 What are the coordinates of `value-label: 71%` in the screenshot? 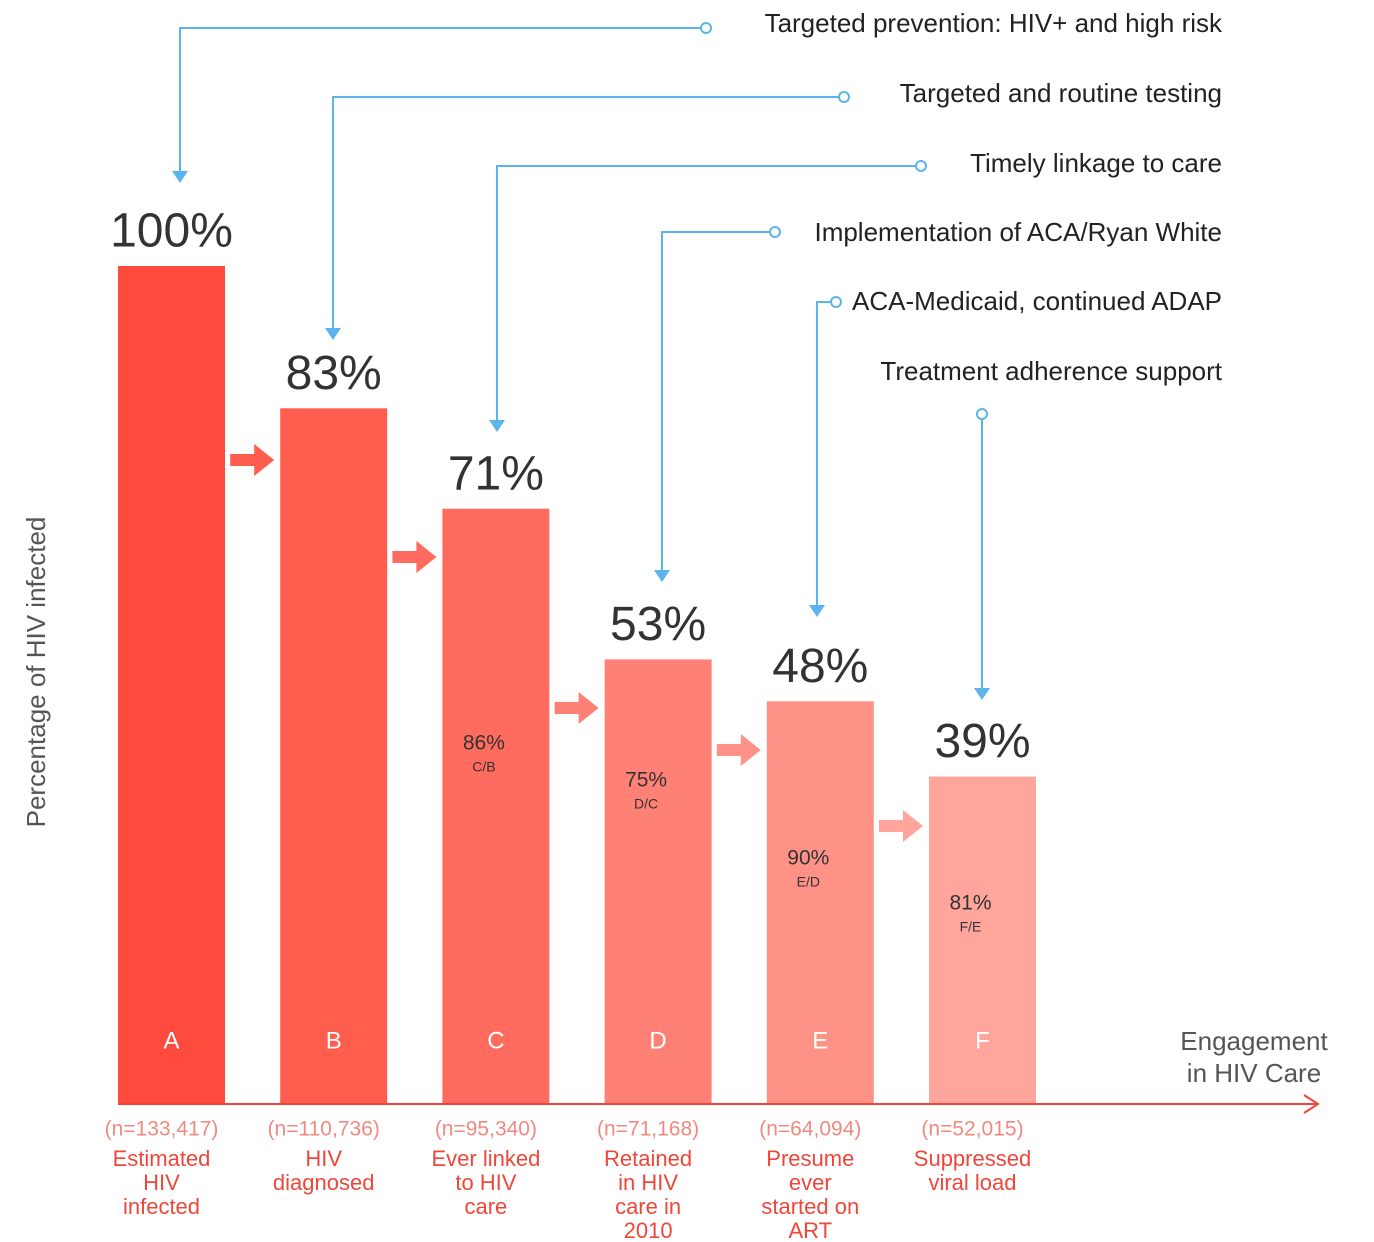 It's located at (496, 473).